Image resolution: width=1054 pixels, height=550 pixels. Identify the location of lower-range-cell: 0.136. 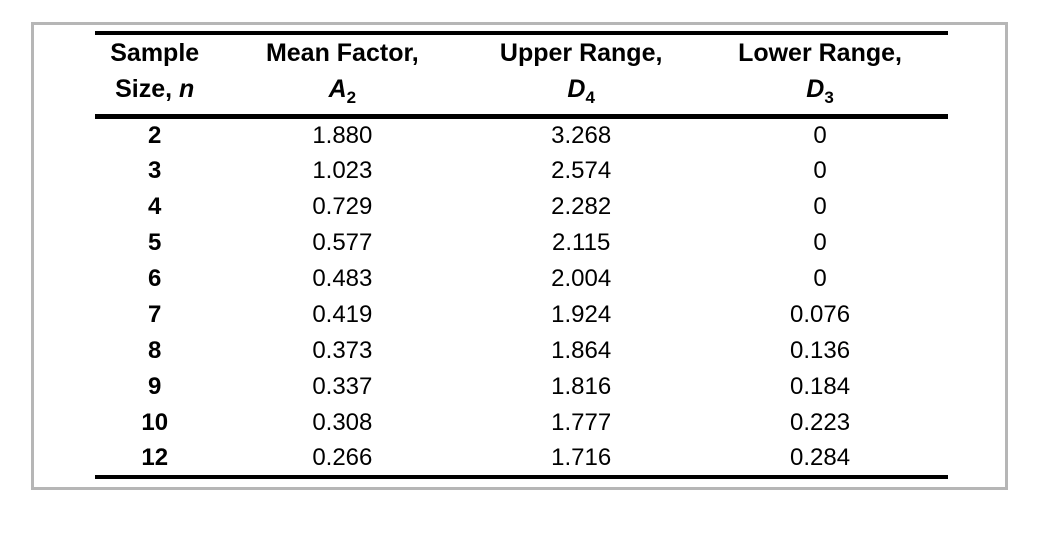
(820, 350).